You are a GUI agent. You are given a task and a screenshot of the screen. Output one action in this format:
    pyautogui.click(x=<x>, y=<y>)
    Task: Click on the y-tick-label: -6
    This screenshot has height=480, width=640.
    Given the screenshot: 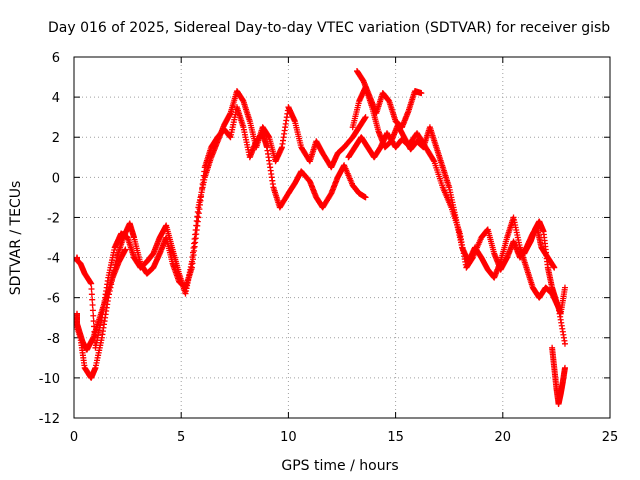 What is the action you would take?
    pyautogui.click(x=53, y=299)
    